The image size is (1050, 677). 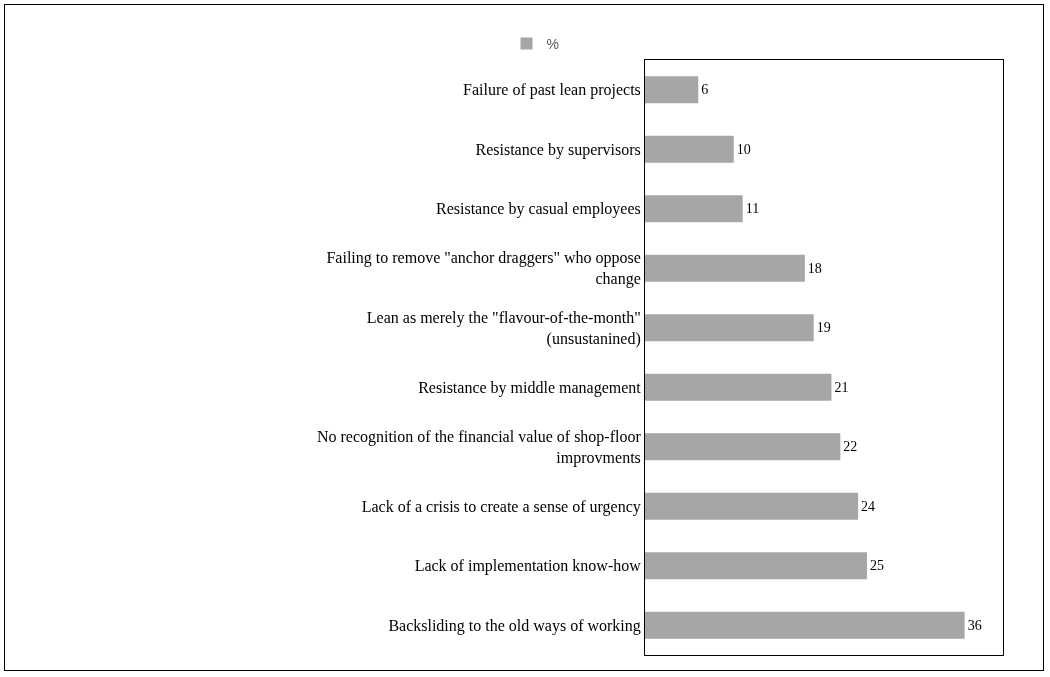 What do you see at coordinates (823, 328) in the screenshot?
I see `data-label: 19` at bounding box center [823, 328].